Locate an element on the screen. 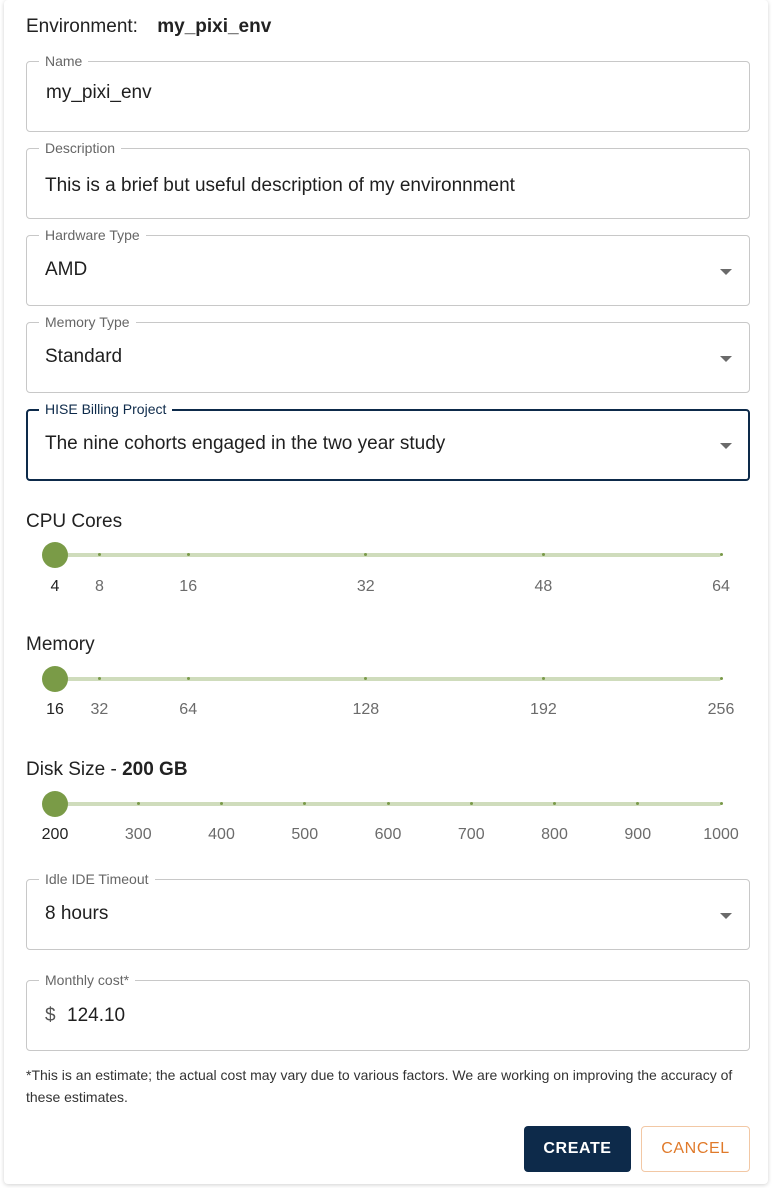 This screenshot has width=776, height=1188. disk-size-title: Disk Size - 200 GB is located at coordinates (107, 770).